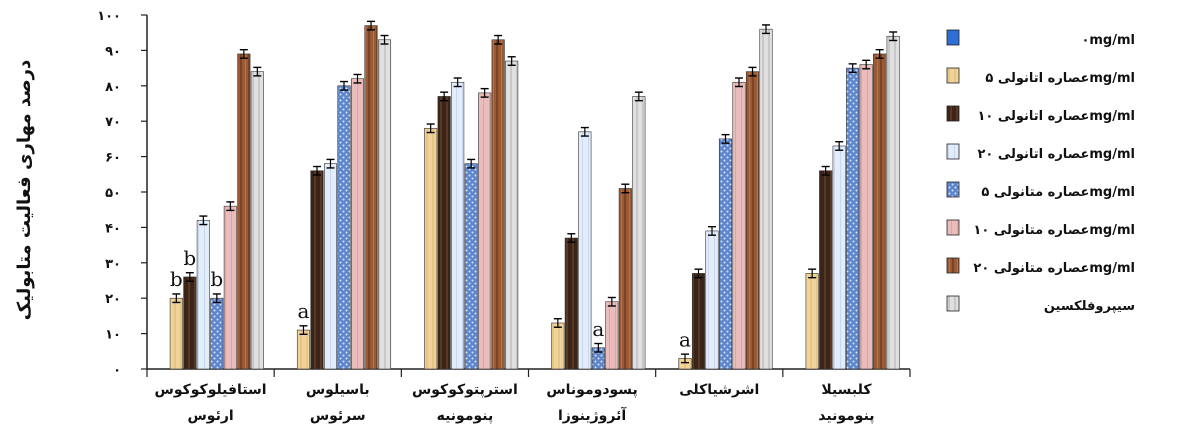  What do you see at coordinates (592, 415) in the screenshot?
I see `x-category-label: آئروژینوزا` at bounding box center [592, 415].